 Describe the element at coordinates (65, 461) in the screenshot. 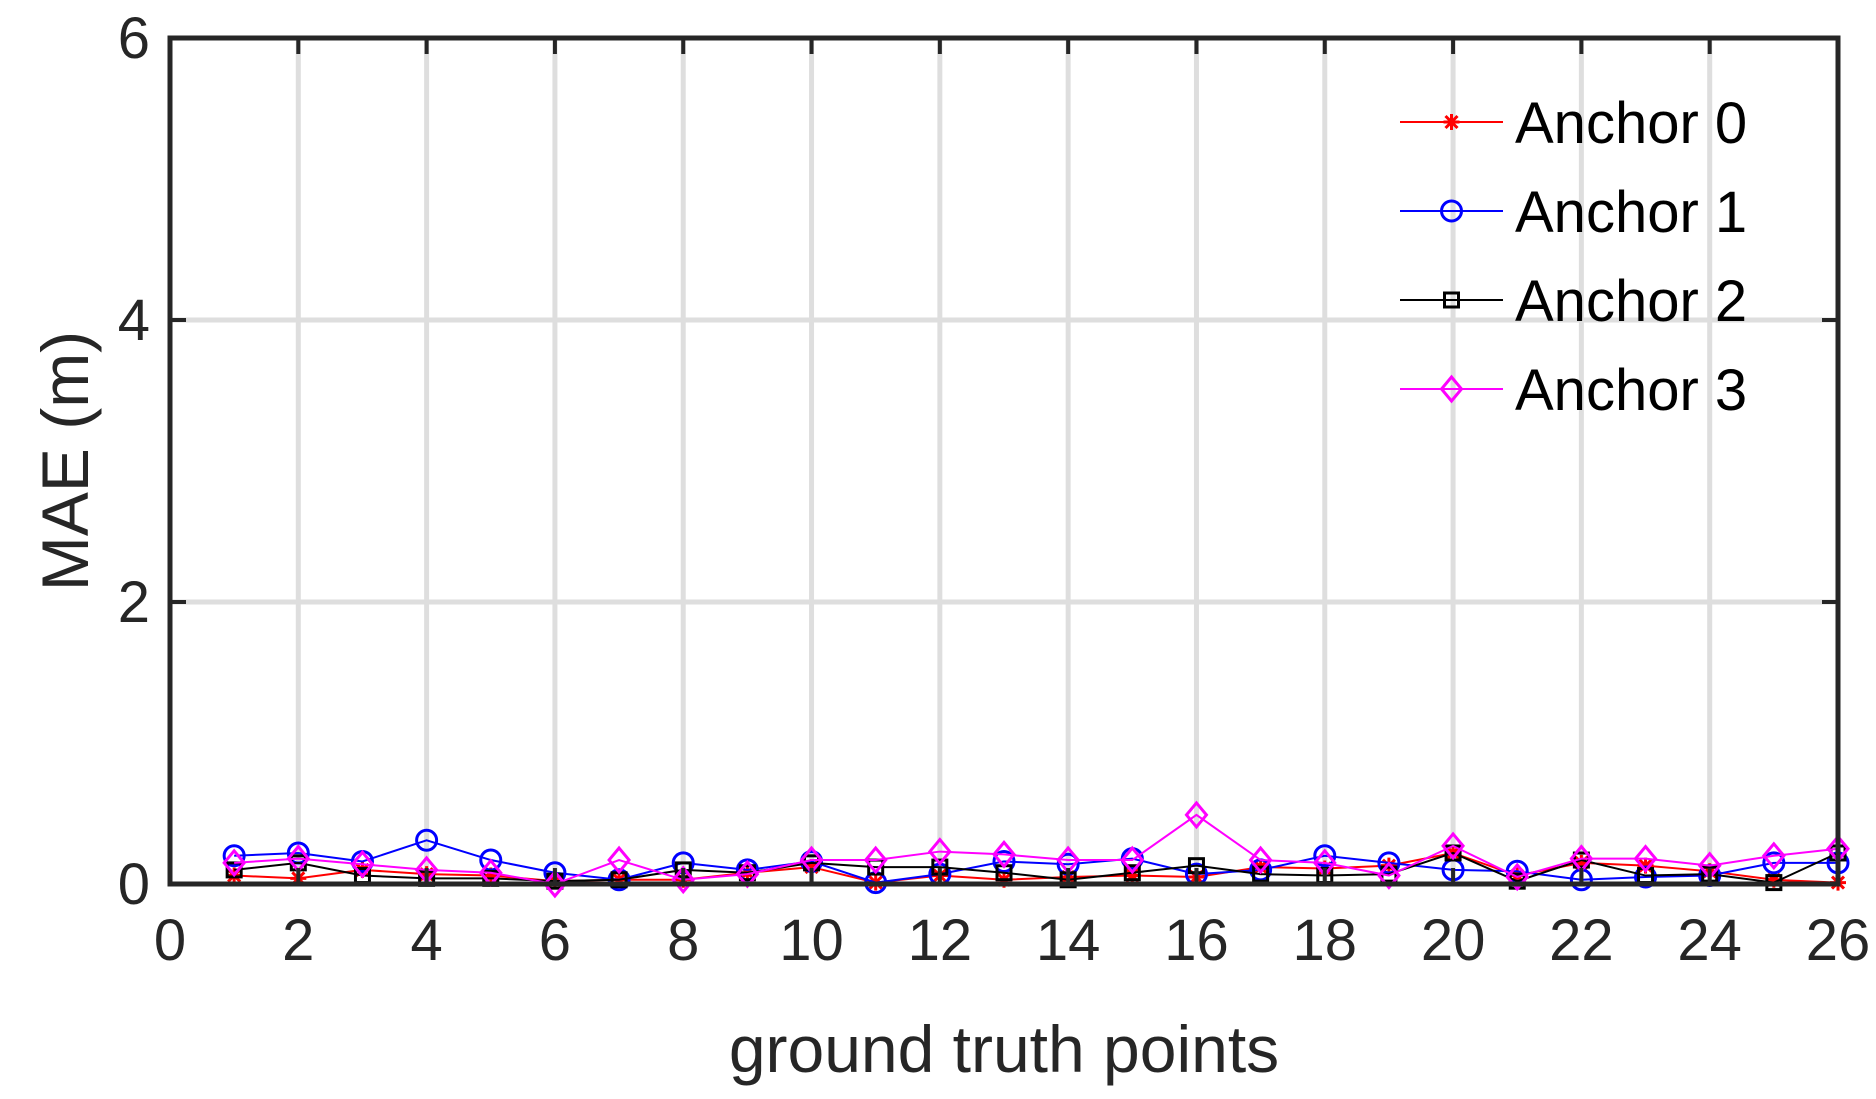

I see `y-axis-label: MAE (m)` at that location.